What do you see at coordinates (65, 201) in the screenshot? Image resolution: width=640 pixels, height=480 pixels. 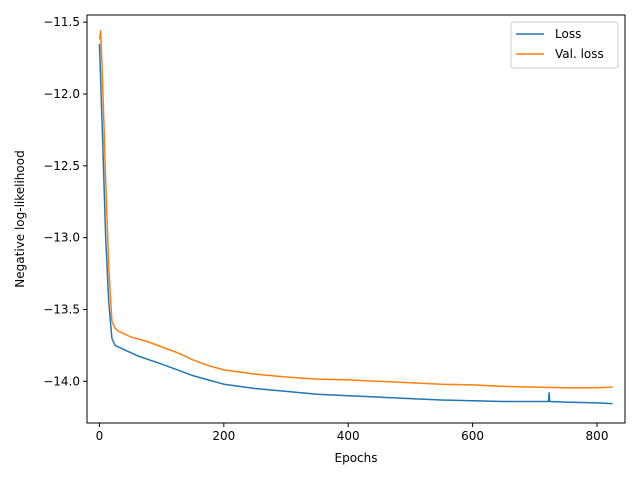 I see `y-axis: −11.5 −12.0 −12.5 −13.0 −13.5 −14.0` at bounding box center [65, 201].